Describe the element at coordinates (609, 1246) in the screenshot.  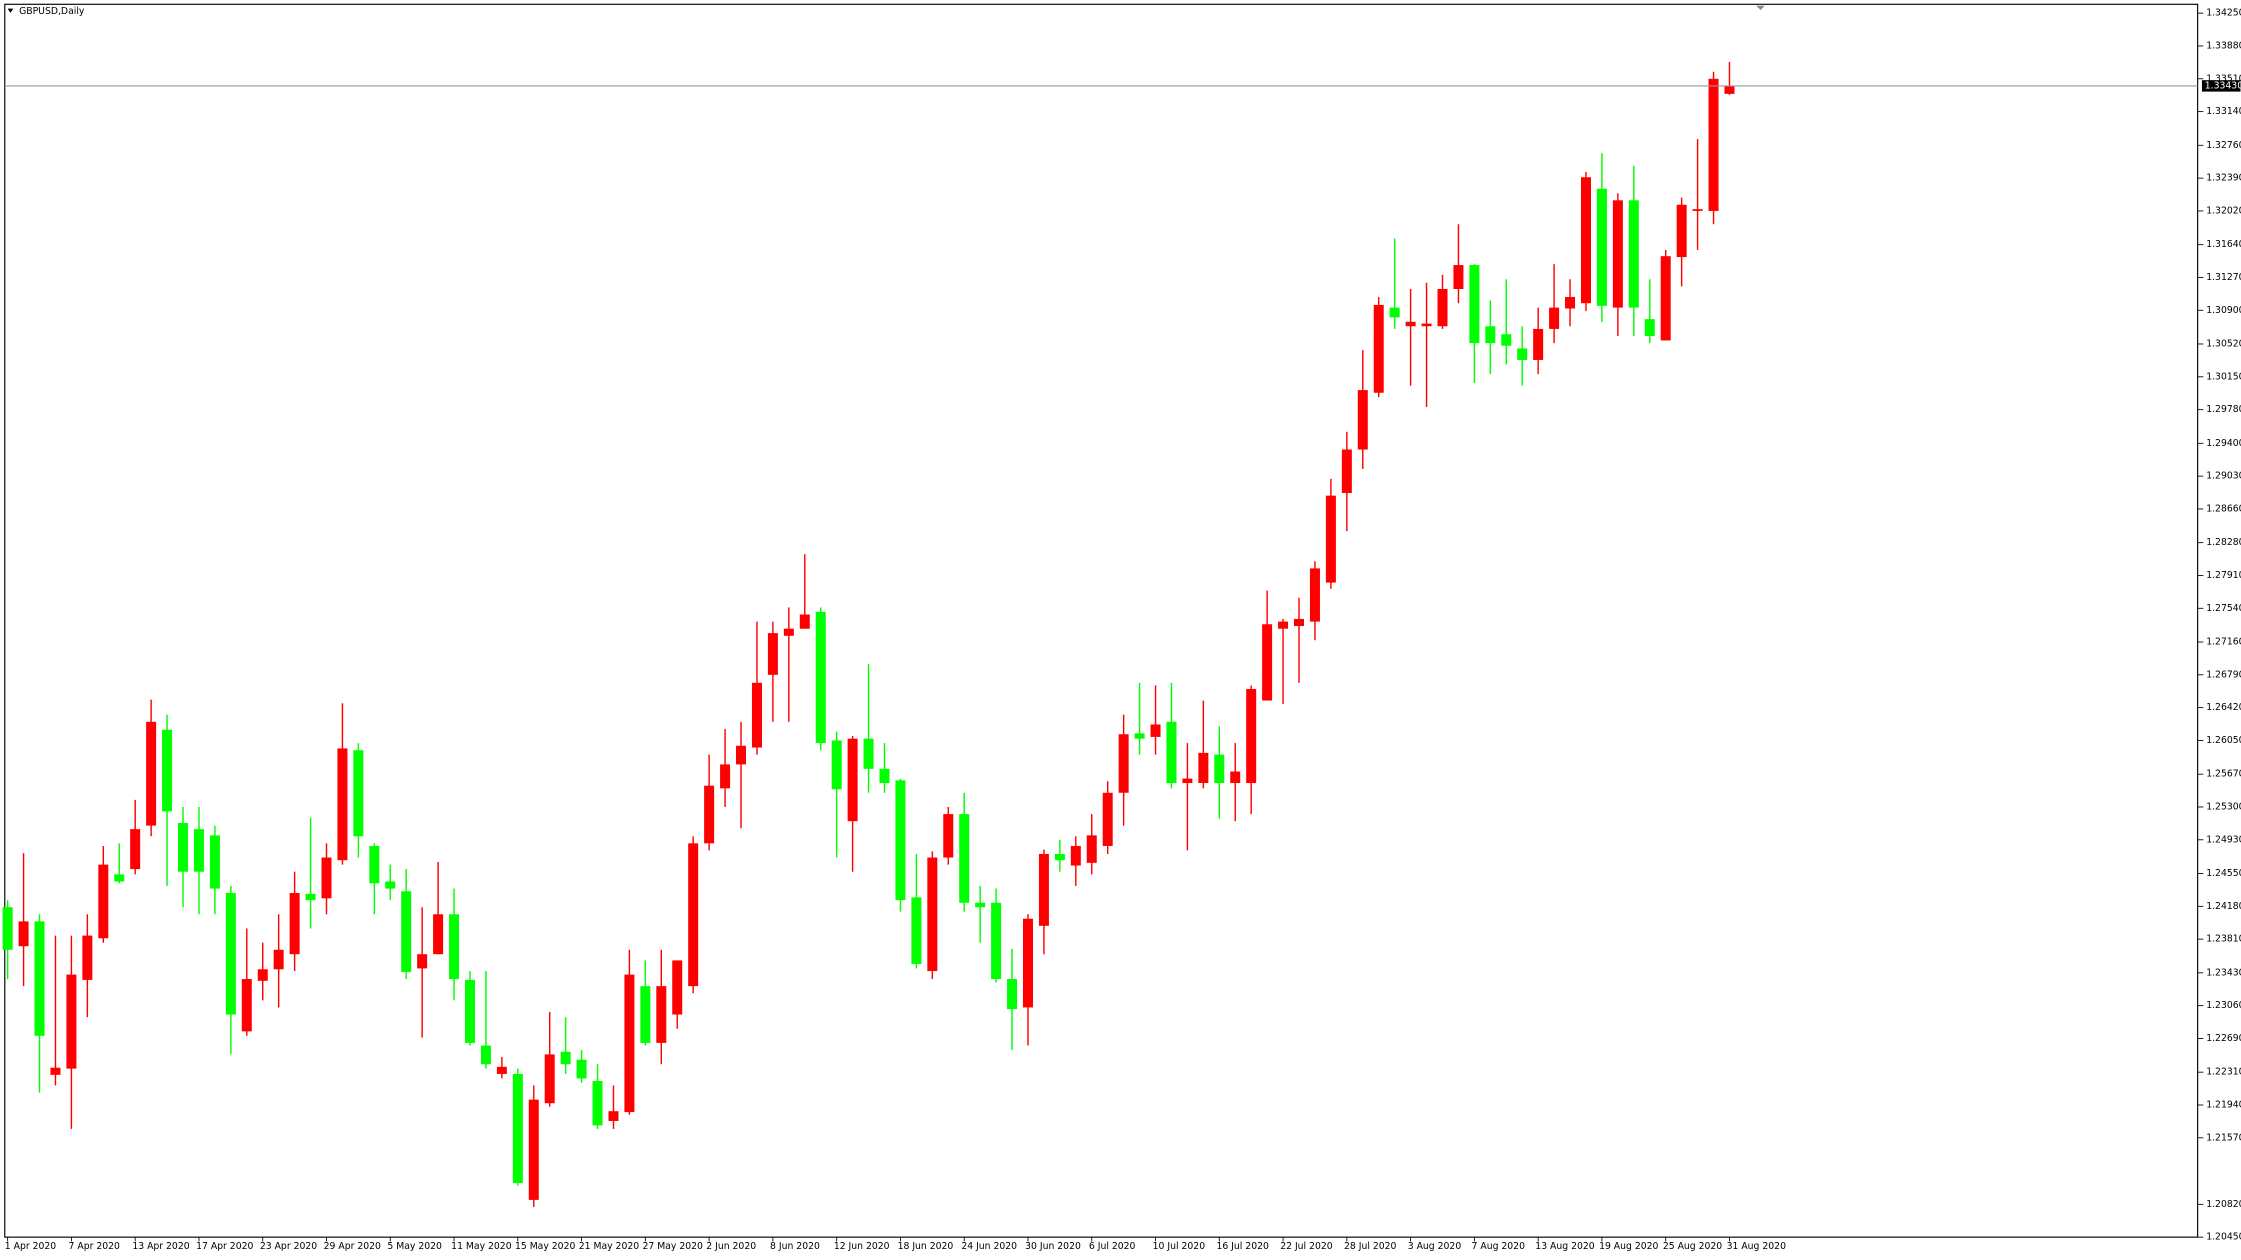
I see `x-tick-label: 21 May 2020` at that location.